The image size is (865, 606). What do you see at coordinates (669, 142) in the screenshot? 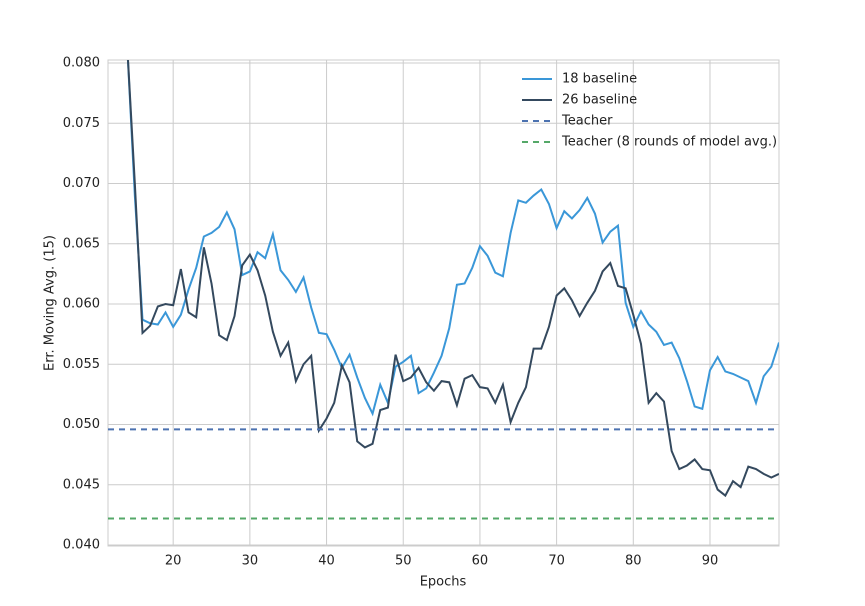
I see `legend-label: Teacher (8 rounds of model avg.)` at bounding box center [669, 142].